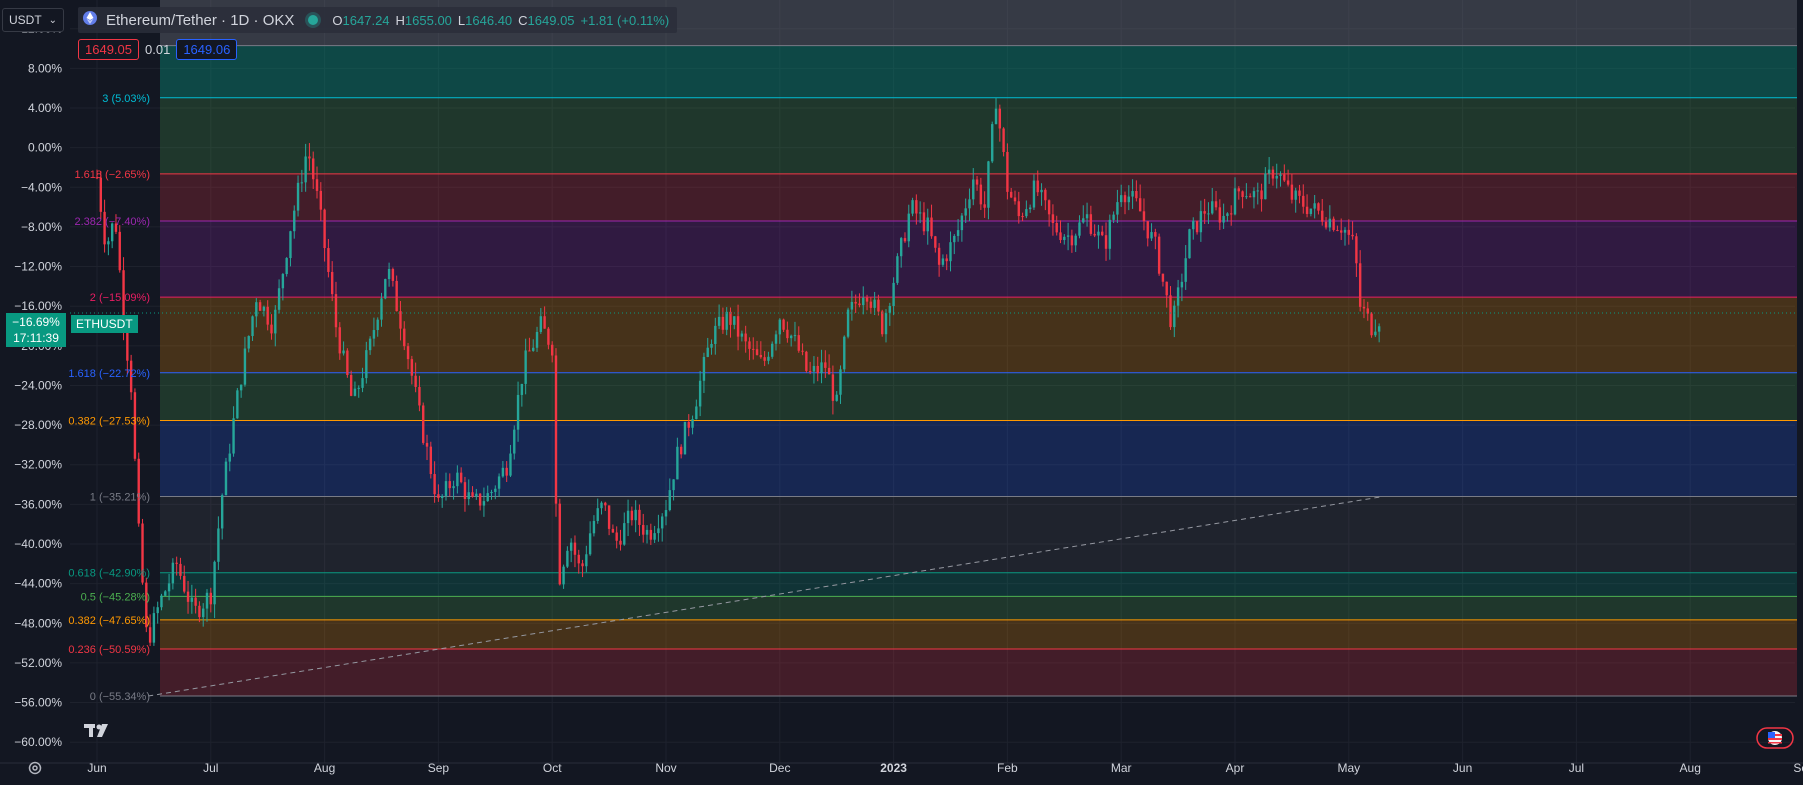 Image resolution: width=1803 pixels, height=785 pixels. Describe the element at coordinates (90, 20) in the screenshot. I see `ethereum-logo-icon` at that location.